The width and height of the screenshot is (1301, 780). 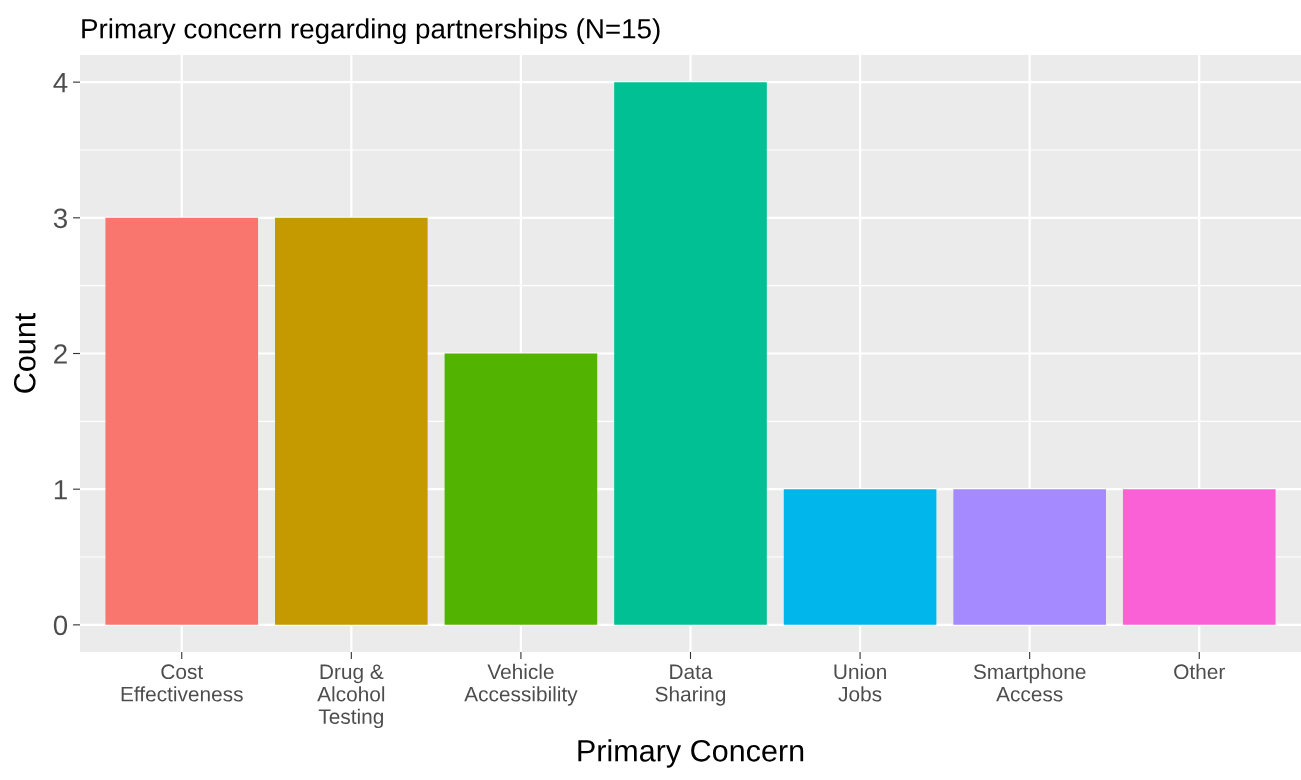 What do you see at coordinates (371, 31) in the screenshot?
I see `chart-title: Primary concern regarding partnerships (N=15)` at bounding box center [371, 31].